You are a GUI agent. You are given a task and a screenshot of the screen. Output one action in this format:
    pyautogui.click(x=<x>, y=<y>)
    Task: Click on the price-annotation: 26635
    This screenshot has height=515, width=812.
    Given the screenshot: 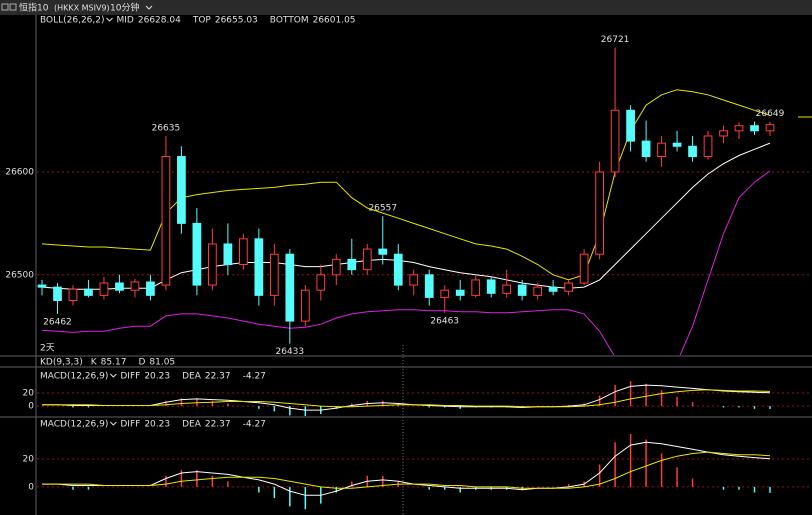 What is the action you would take?
    pyautogui.click(x=166, y=128)
    